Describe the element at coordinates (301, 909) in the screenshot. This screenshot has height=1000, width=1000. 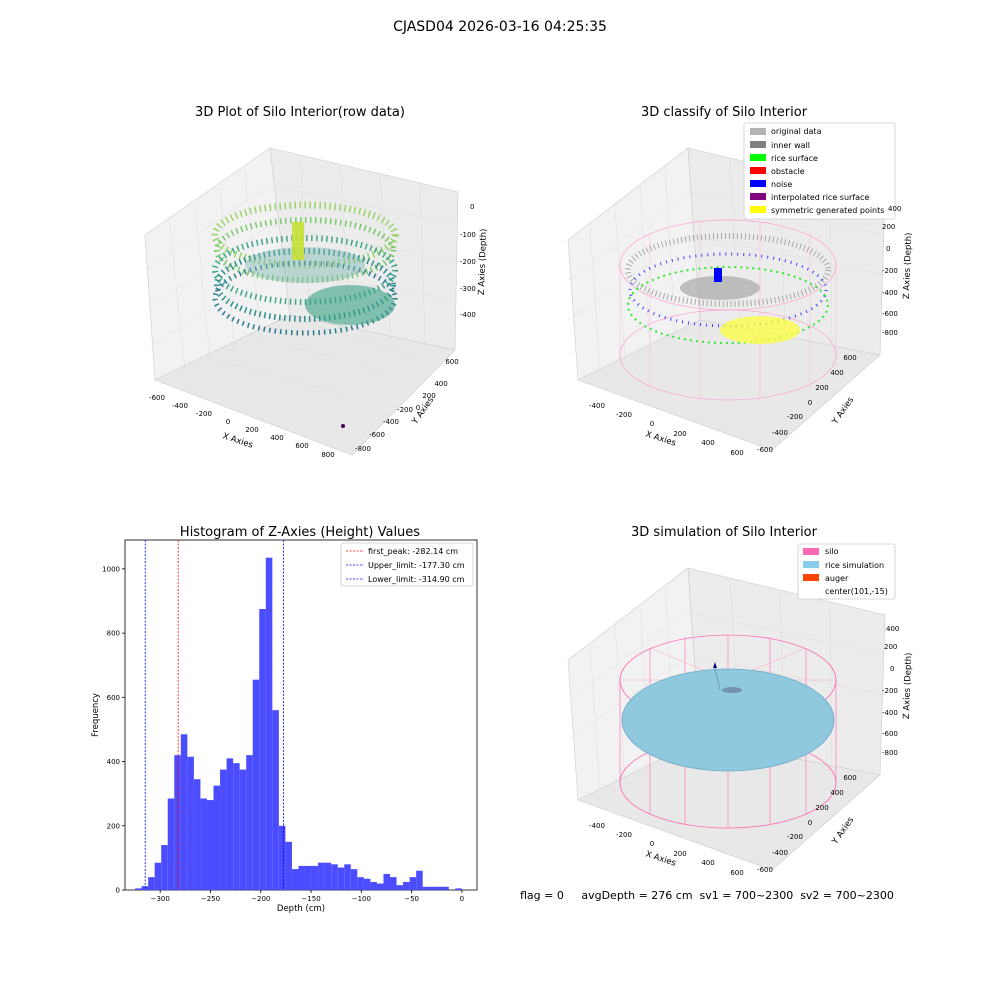
I see `histogram-x-label: Depth (cm)` at that location.